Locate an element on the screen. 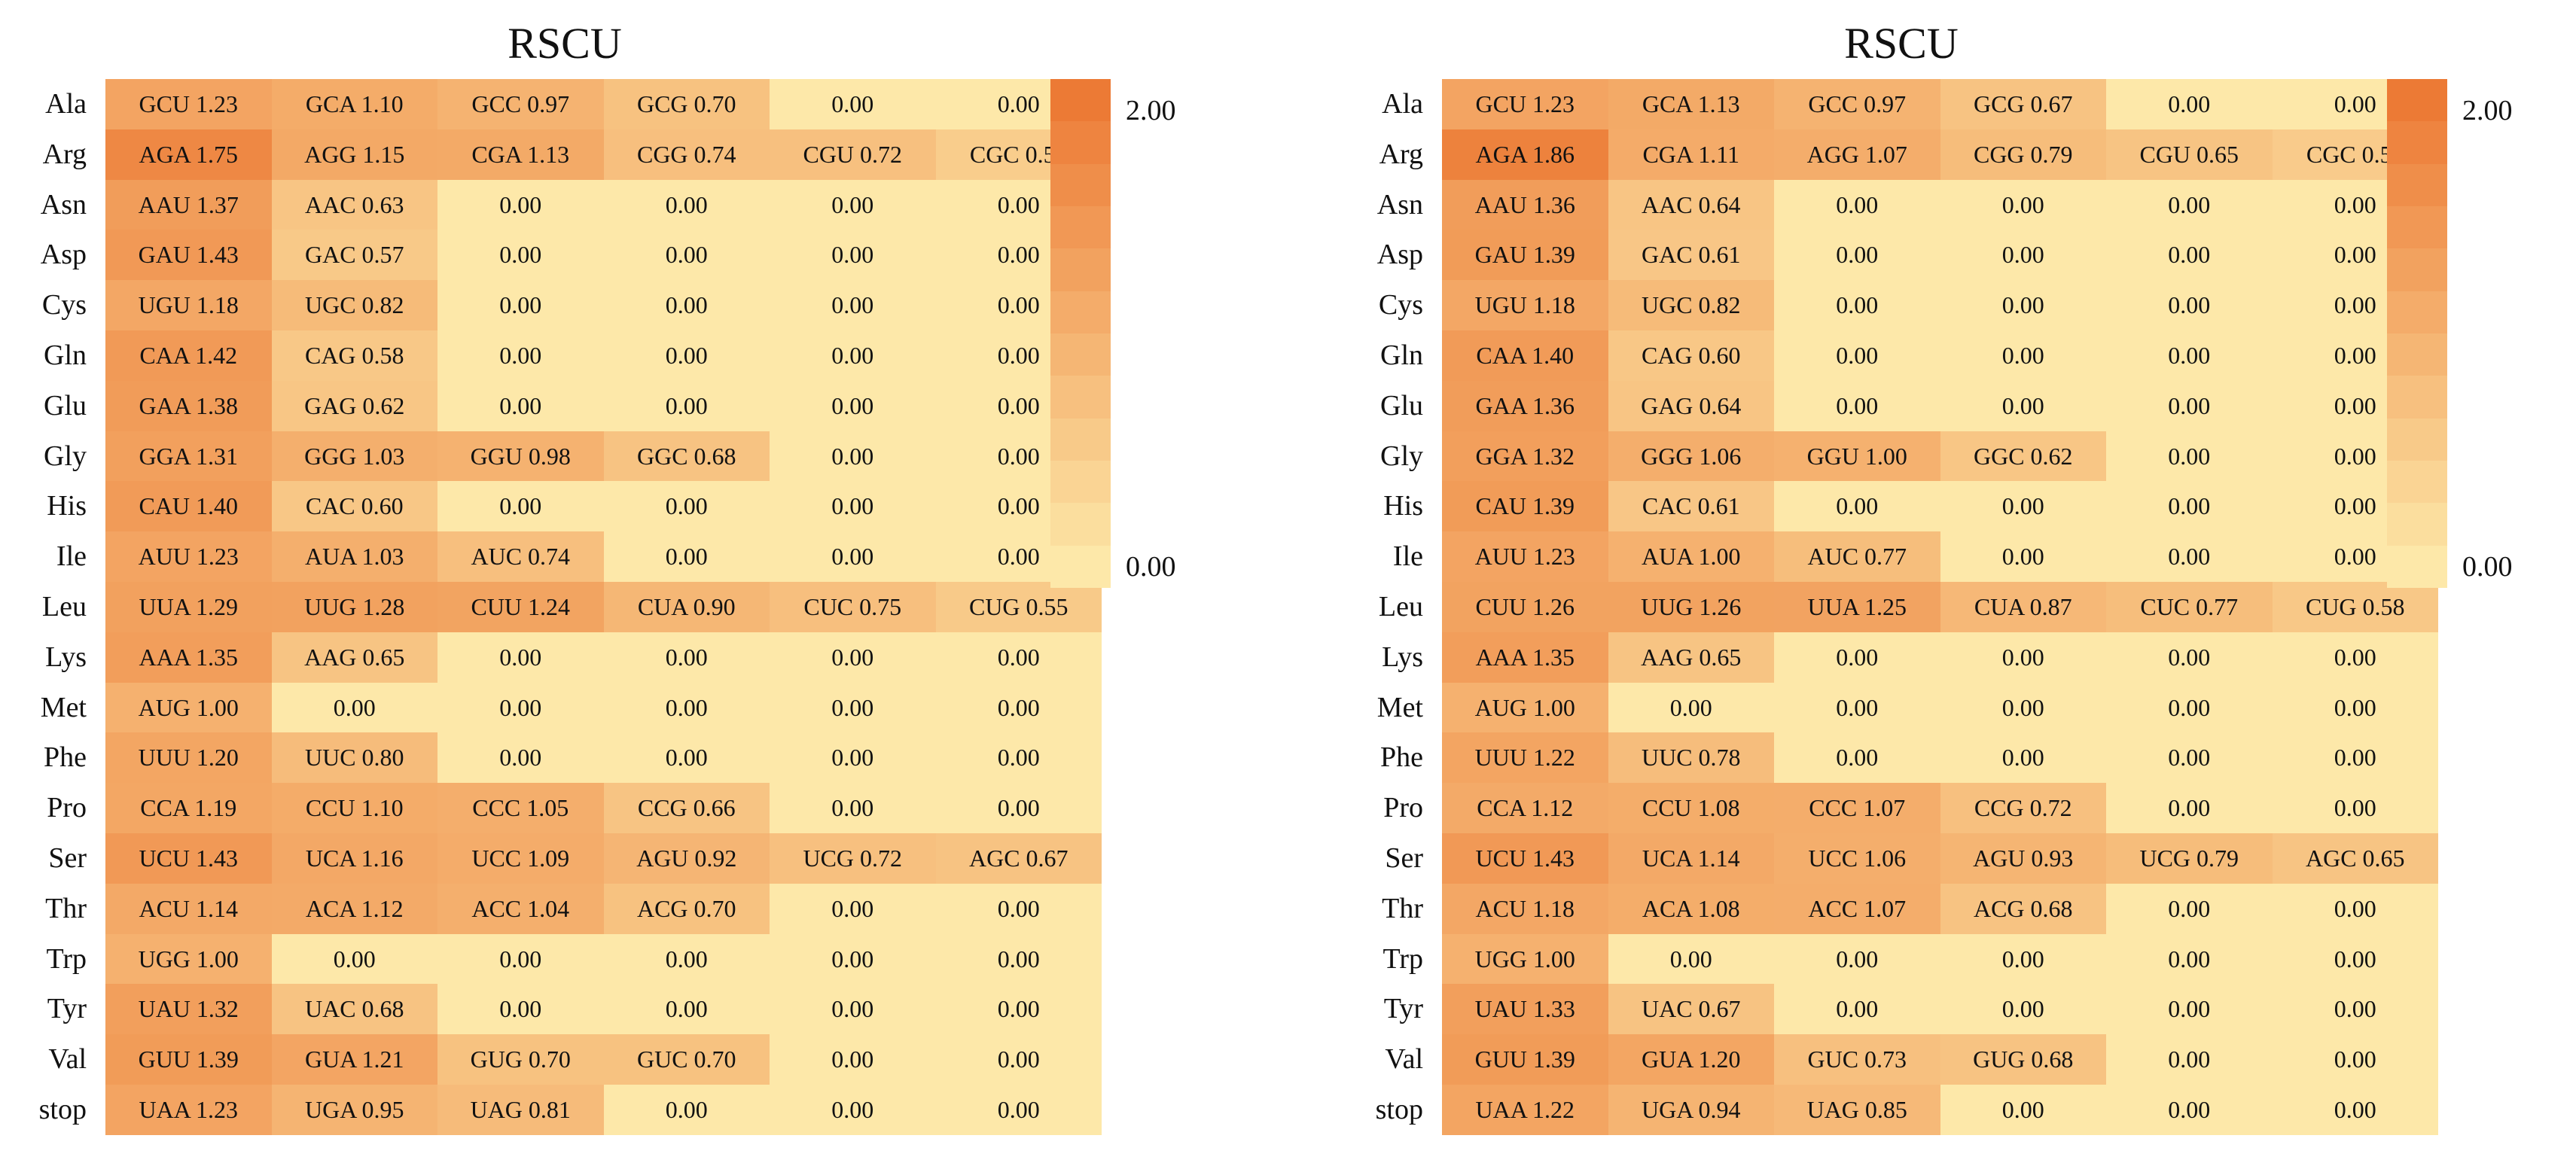 The width and height of the screenshot is (2576, 1175). heatmap-cell: UCC 1.09 is located at coordinates (520, 858).